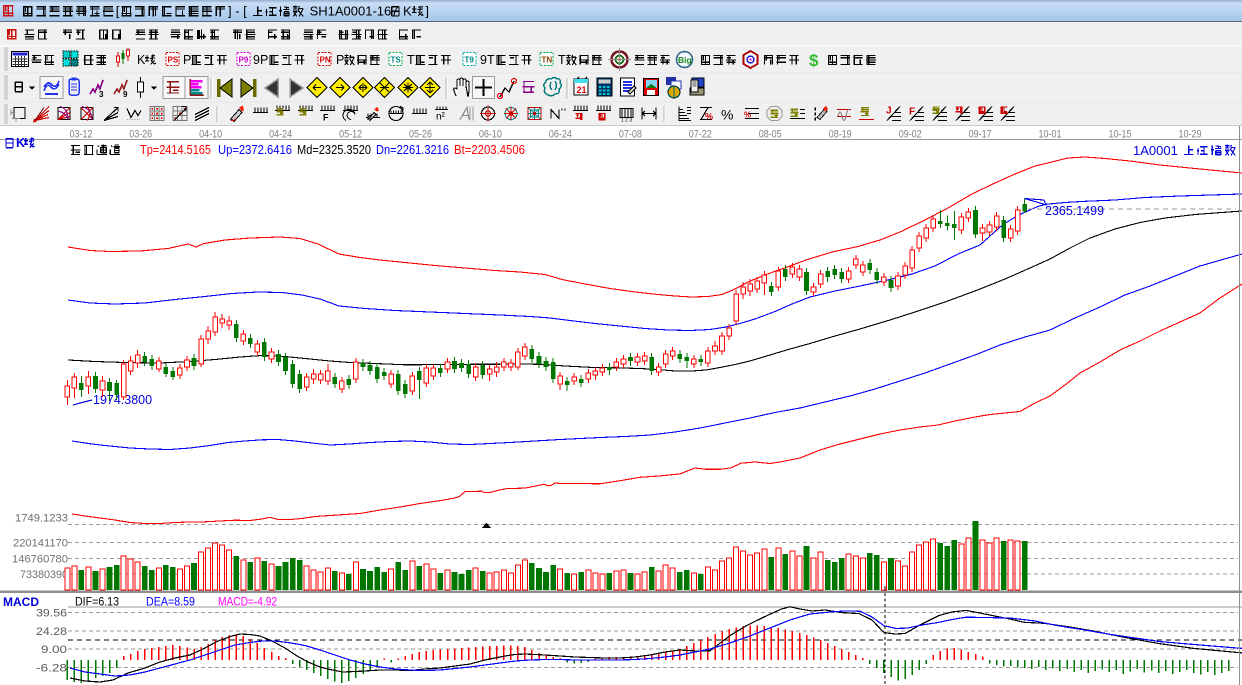  I want to click on svg-text: 03-26, so click(140, 135).